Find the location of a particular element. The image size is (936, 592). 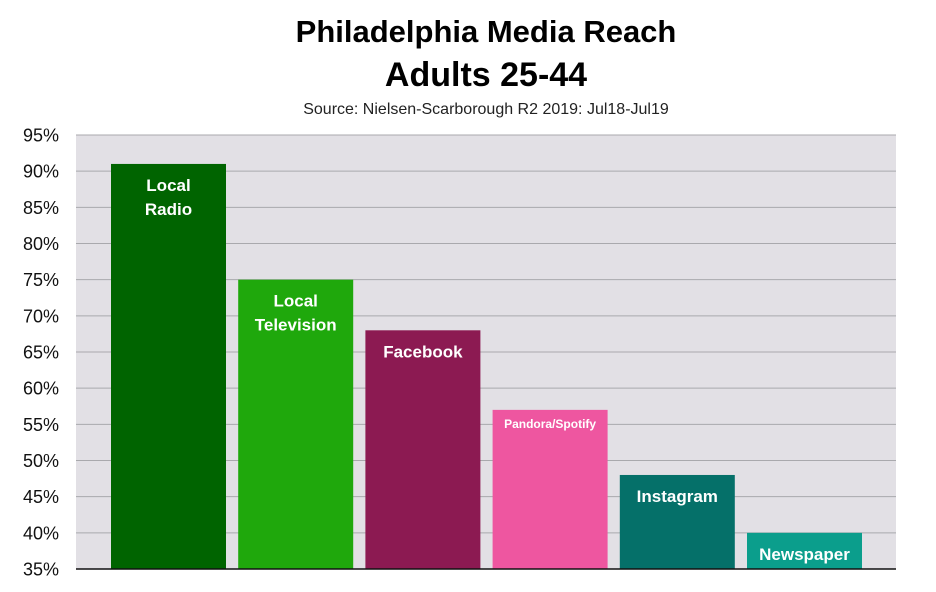

y-tick-label: 95% is located at coordinates (41, 136).